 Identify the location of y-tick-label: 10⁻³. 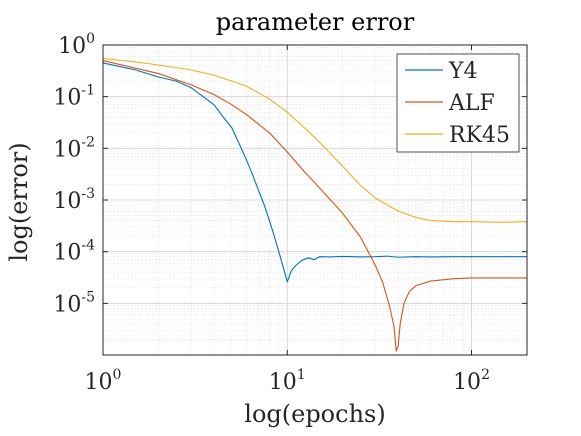
(74, 200).